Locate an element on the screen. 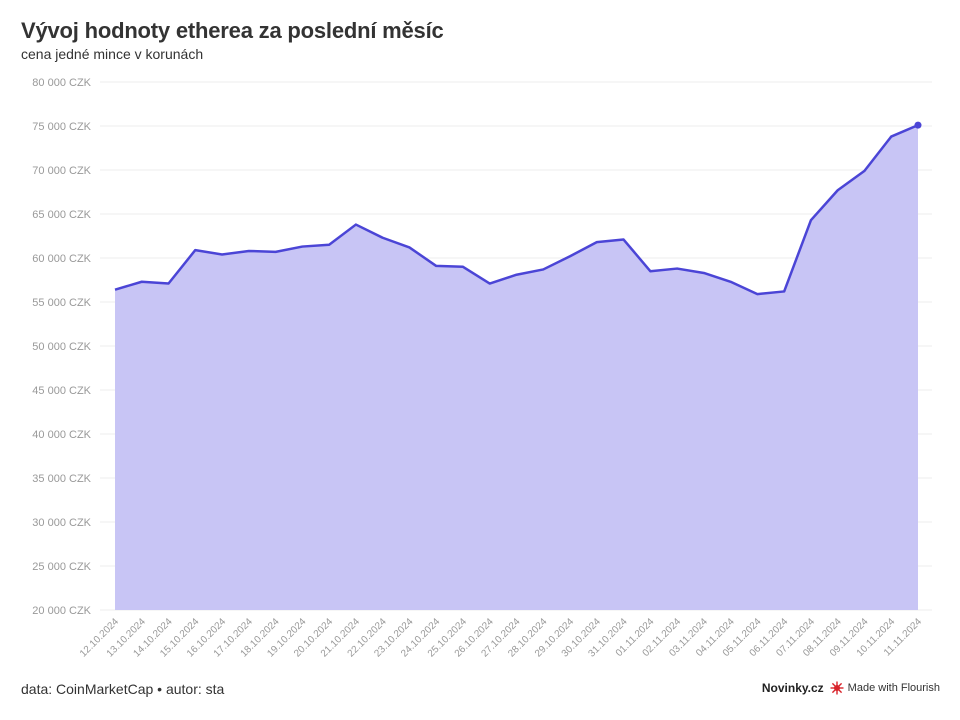 The height and width of the screenshot is (720, 960). flourish-label: Made with Flourish is located at coordinates (893, 688).